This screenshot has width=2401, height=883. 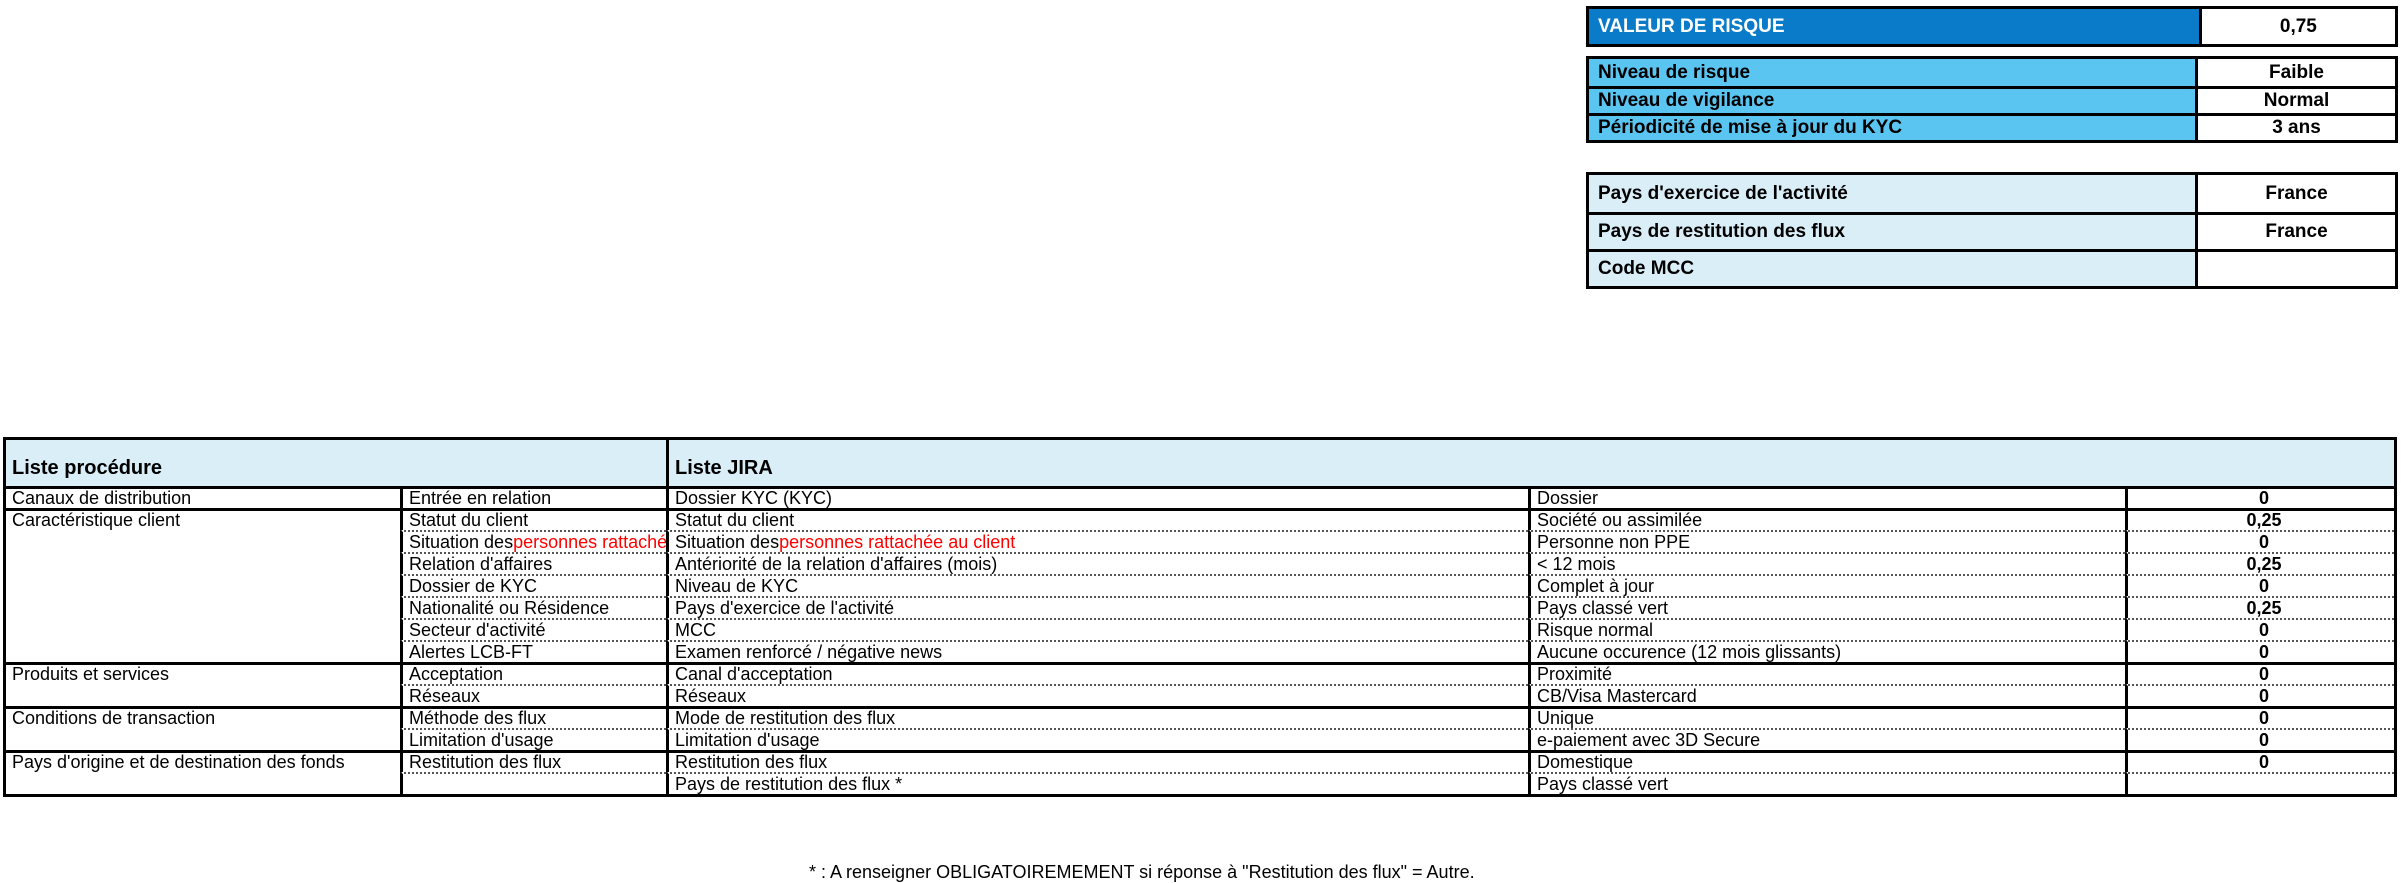 What do you see at coordinates (1097, 519) in the screenshot?
I see `cell-jira-label: Statut du client` at bounding box center [1097, 519].